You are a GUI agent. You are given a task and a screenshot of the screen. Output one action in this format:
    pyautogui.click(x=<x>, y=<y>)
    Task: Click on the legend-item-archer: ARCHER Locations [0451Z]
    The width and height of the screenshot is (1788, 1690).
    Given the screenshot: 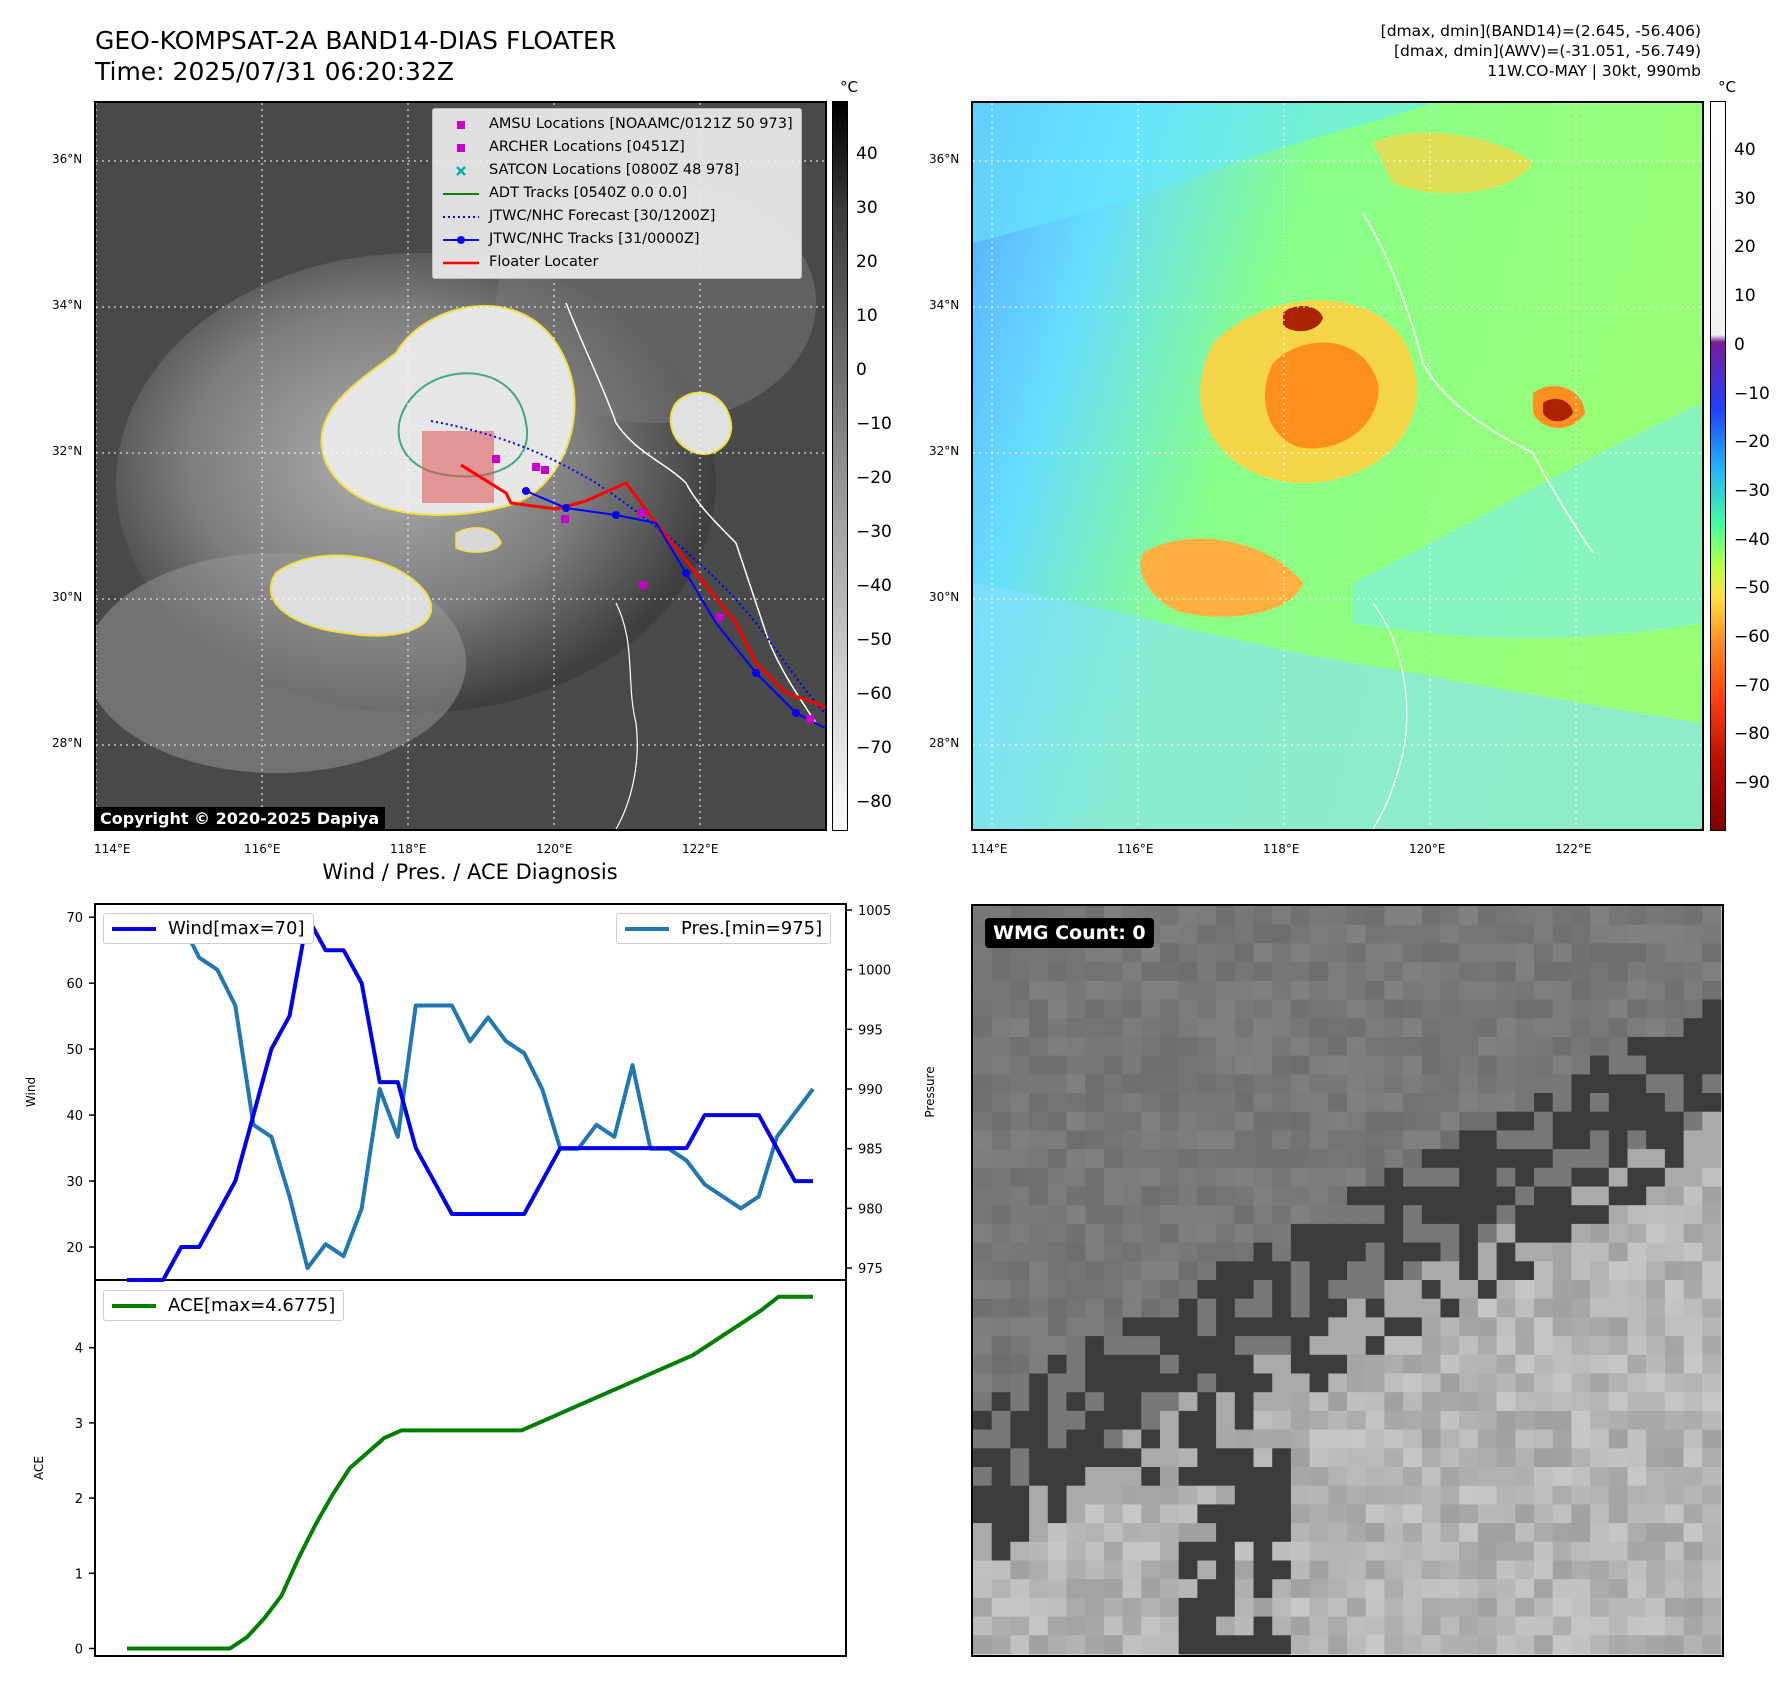 What is the action you would take?
    pyautogui.click(x=617, y=147)
    